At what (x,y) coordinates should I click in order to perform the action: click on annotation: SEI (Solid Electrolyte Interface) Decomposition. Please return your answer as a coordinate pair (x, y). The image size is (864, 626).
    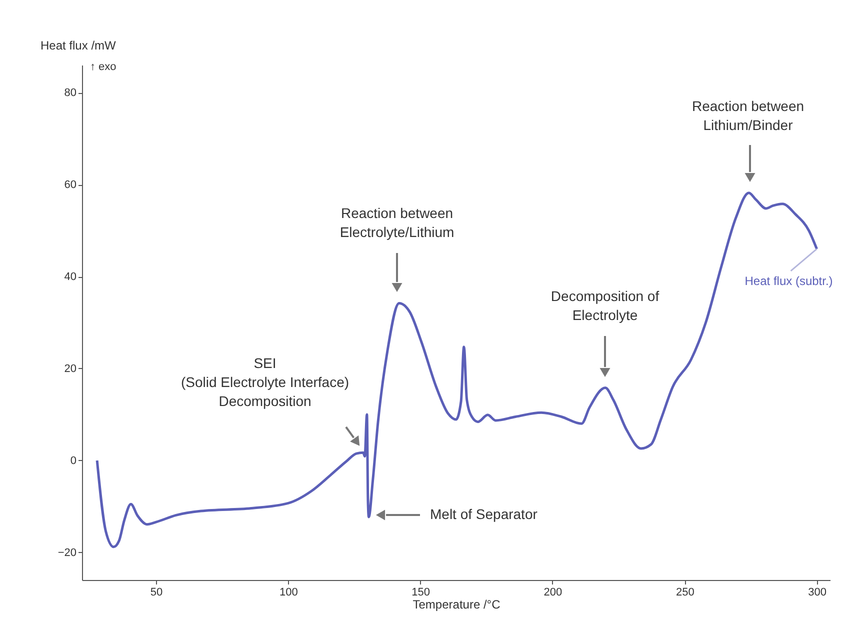
    Looking at the image, I should click on (265, 382).